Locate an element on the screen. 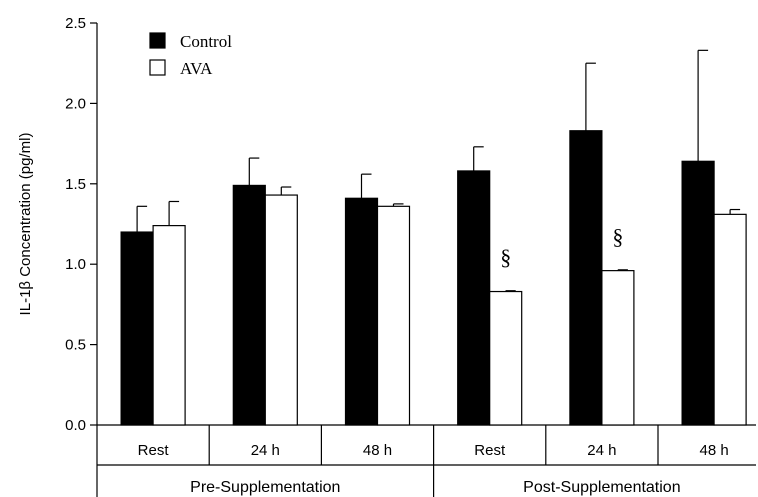  y-axis-title: IL-1β Concentration (pg/ml) is located at coordinates (25, 224).